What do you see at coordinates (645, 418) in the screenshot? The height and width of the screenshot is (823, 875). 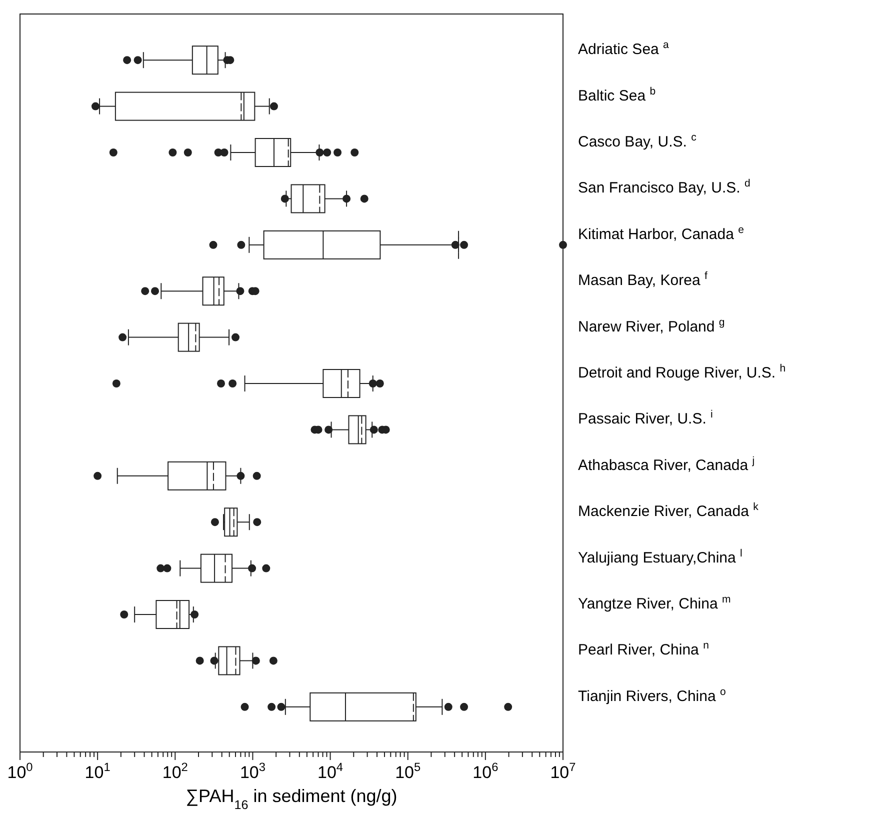 I see `y-tick-label: Passaic River, U.S. $^{i}$` at bounding box center [645, 418].